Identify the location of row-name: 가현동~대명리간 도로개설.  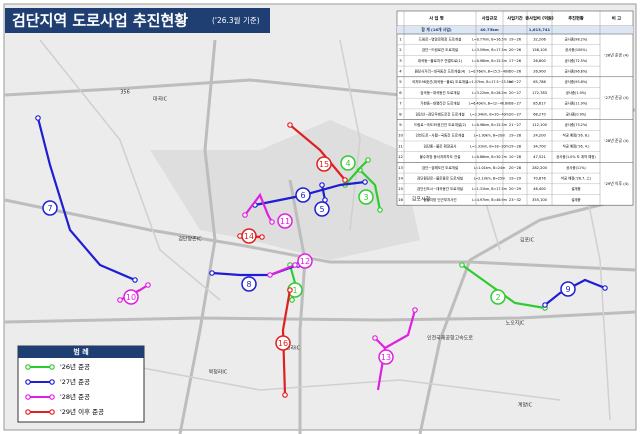
(439, 103).